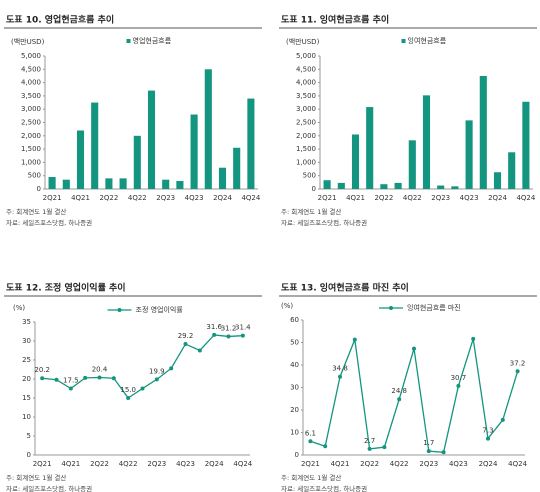 This screenshot has width=540, height=492. What do you see at coordinates (391, 308) in the screenshot?
I see `legend-marker` at bounding box center [391, 308].